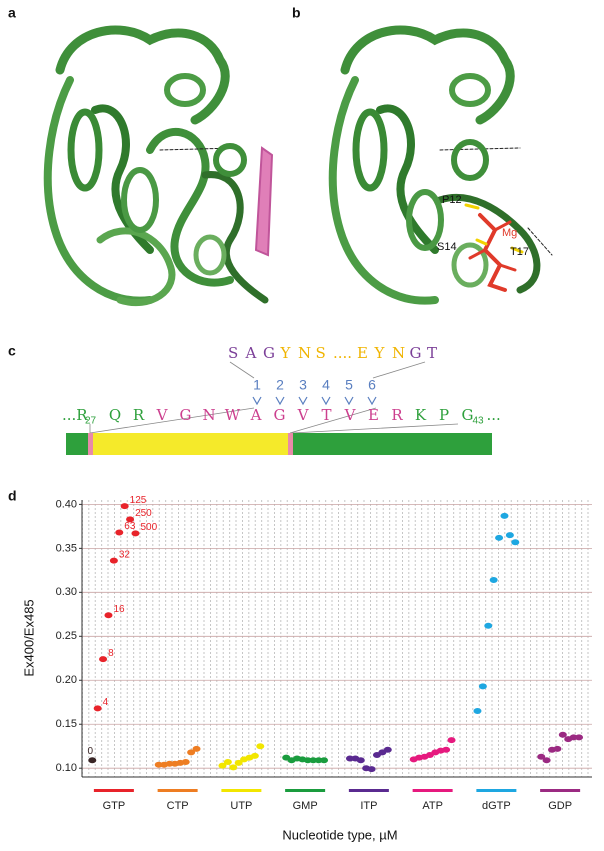 The image size is (604, 851). I want to click on position-number: 2, so click(280, 385).